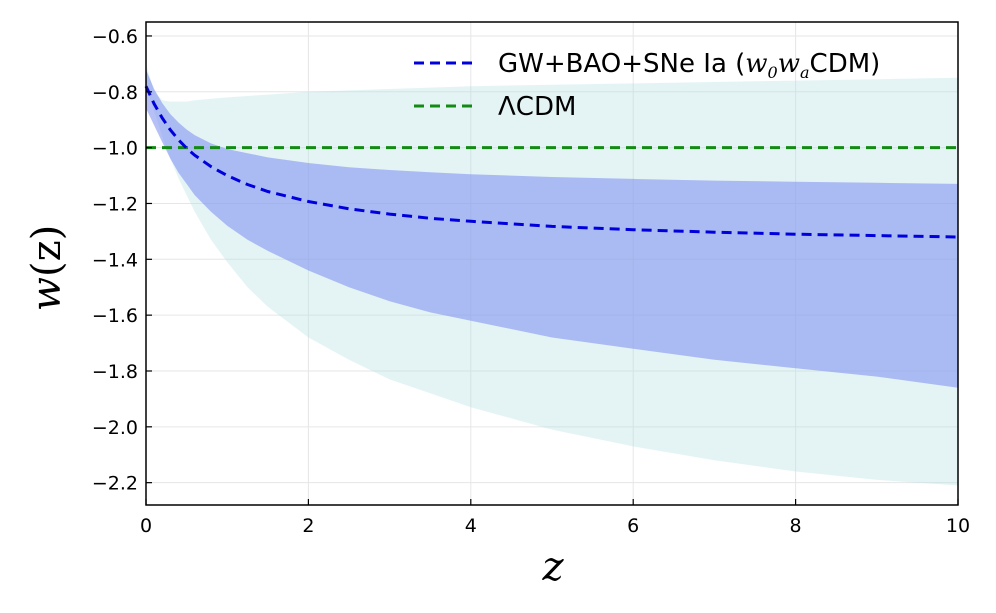  I want to click on y-tick-label: −1.0, so click(115, 149).